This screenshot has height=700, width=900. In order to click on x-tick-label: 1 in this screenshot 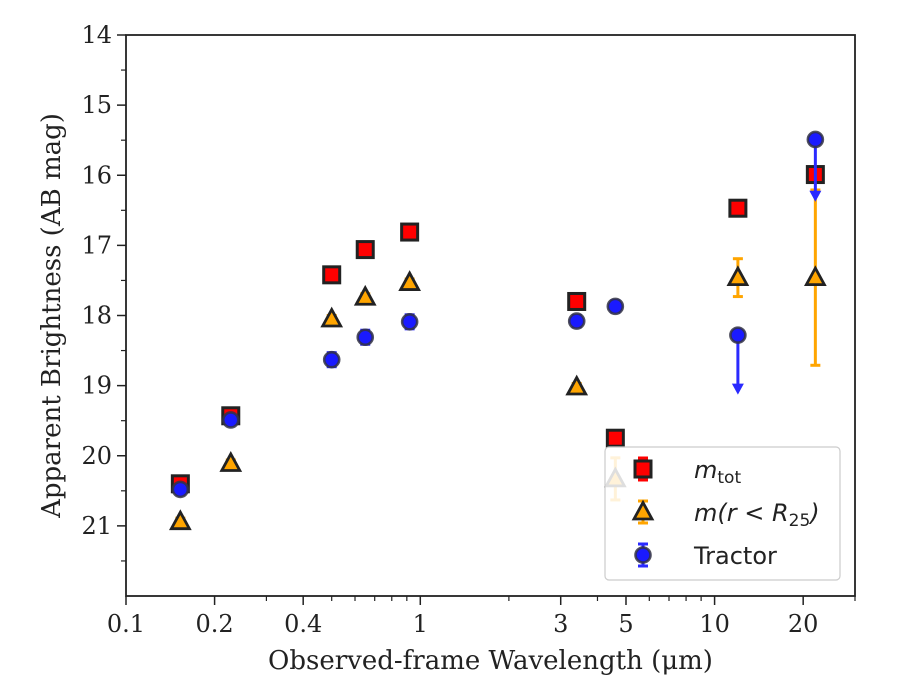, I will do `click(420, 624)`.